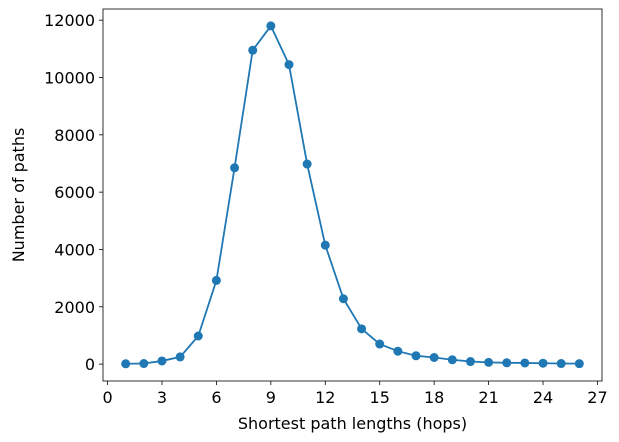 Image resolution: width=619 pixels, height=442 pixels. Describe the element at coordinates (488, 397) in the screenshot. I see `x-tick-label: 21` at that location.